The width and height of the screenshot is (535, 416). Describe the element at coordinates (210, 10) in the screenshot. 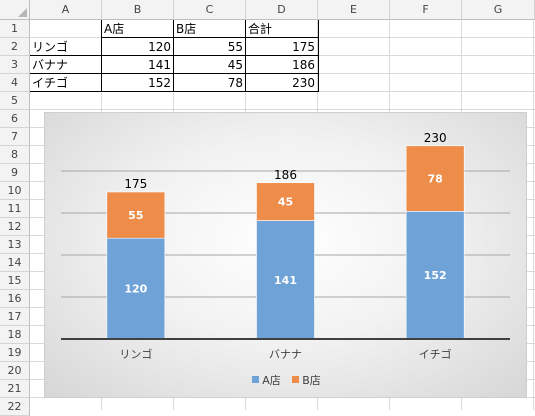

I see `column-header-c: C` at that location.